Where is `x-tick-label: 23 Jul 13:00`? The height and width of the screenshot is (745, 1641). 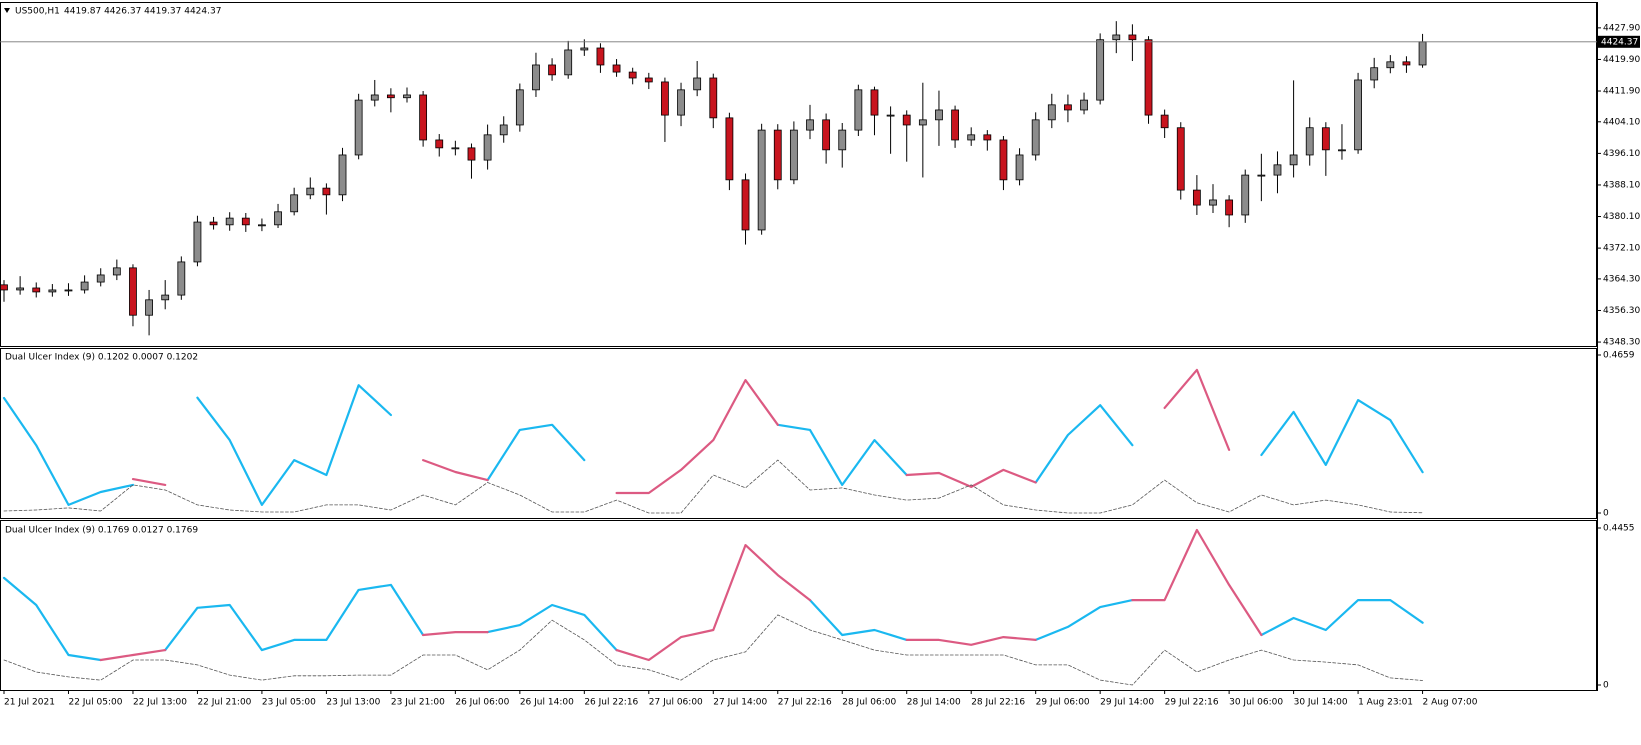 x-tick-label: 23 Jul 13:00 is located at coordinates (353, 703).